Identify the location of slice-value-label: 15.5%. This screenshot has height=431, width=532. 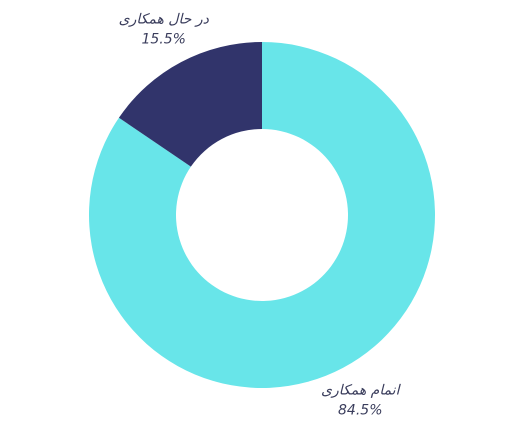
(163, 39).